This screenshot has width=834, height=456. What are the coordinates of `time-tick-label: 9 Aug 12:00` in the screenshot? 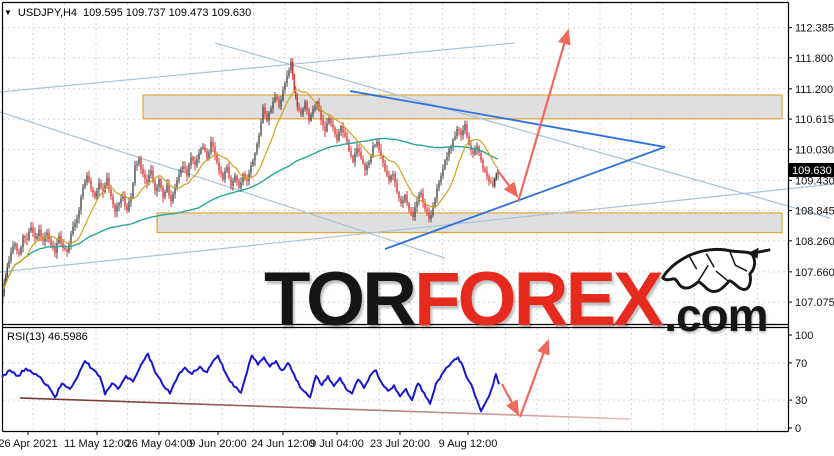 It's located at (468, 444).